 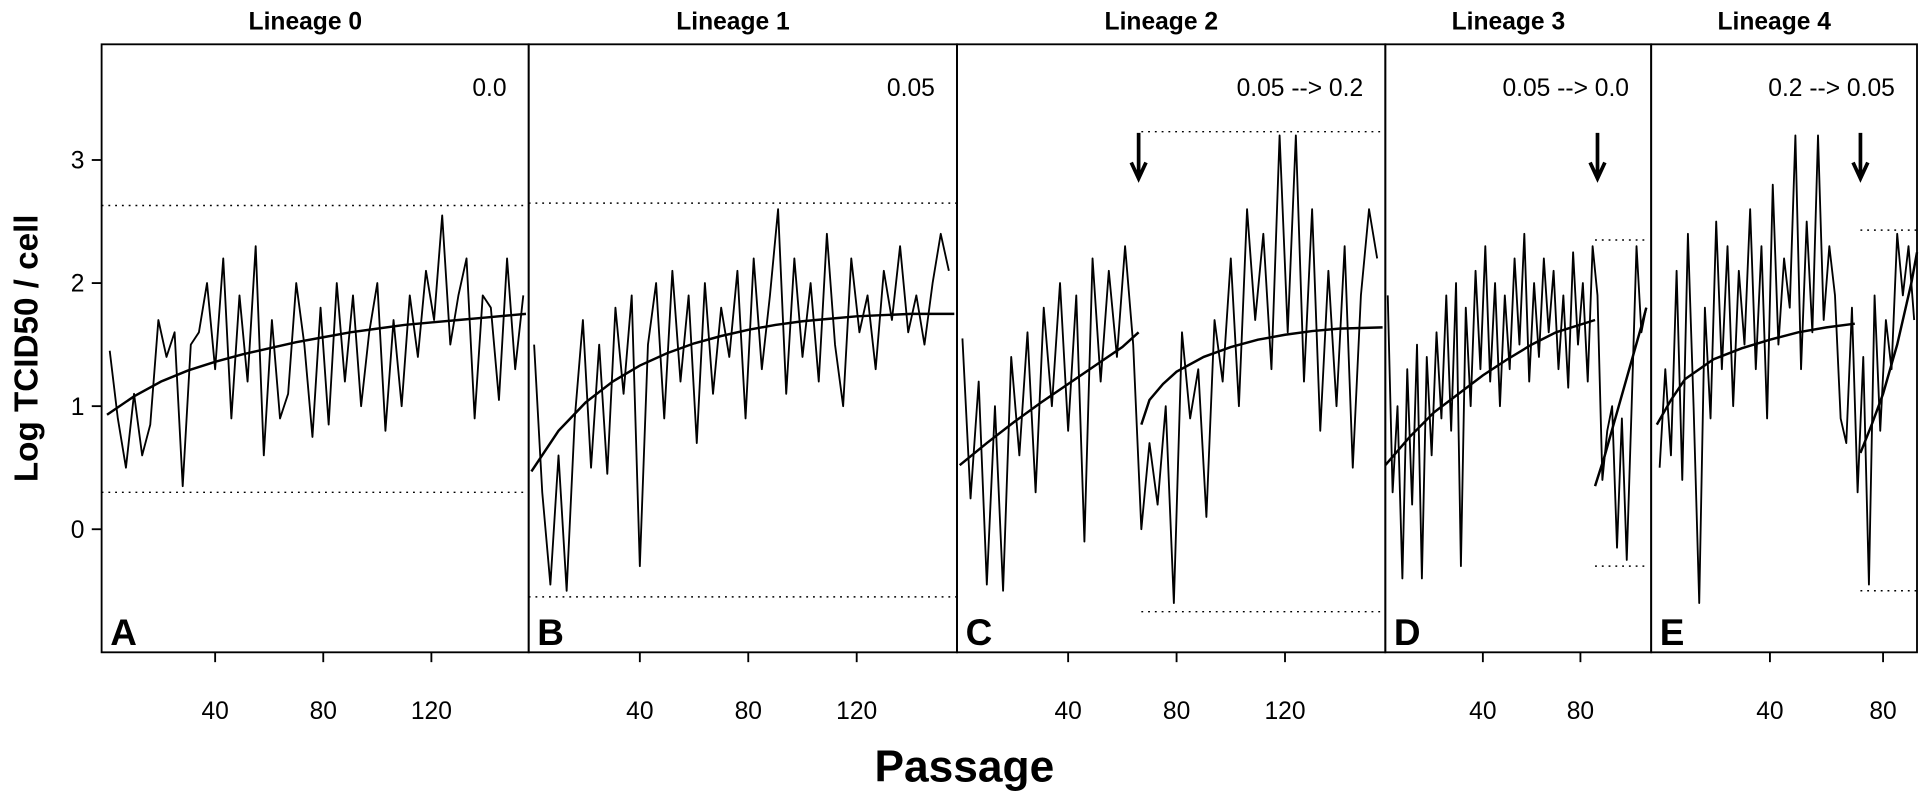 What do you see at coordinates (1407, 632) in the screenshot?
I see `panel-label: D` at bounding box center [1407, 632].